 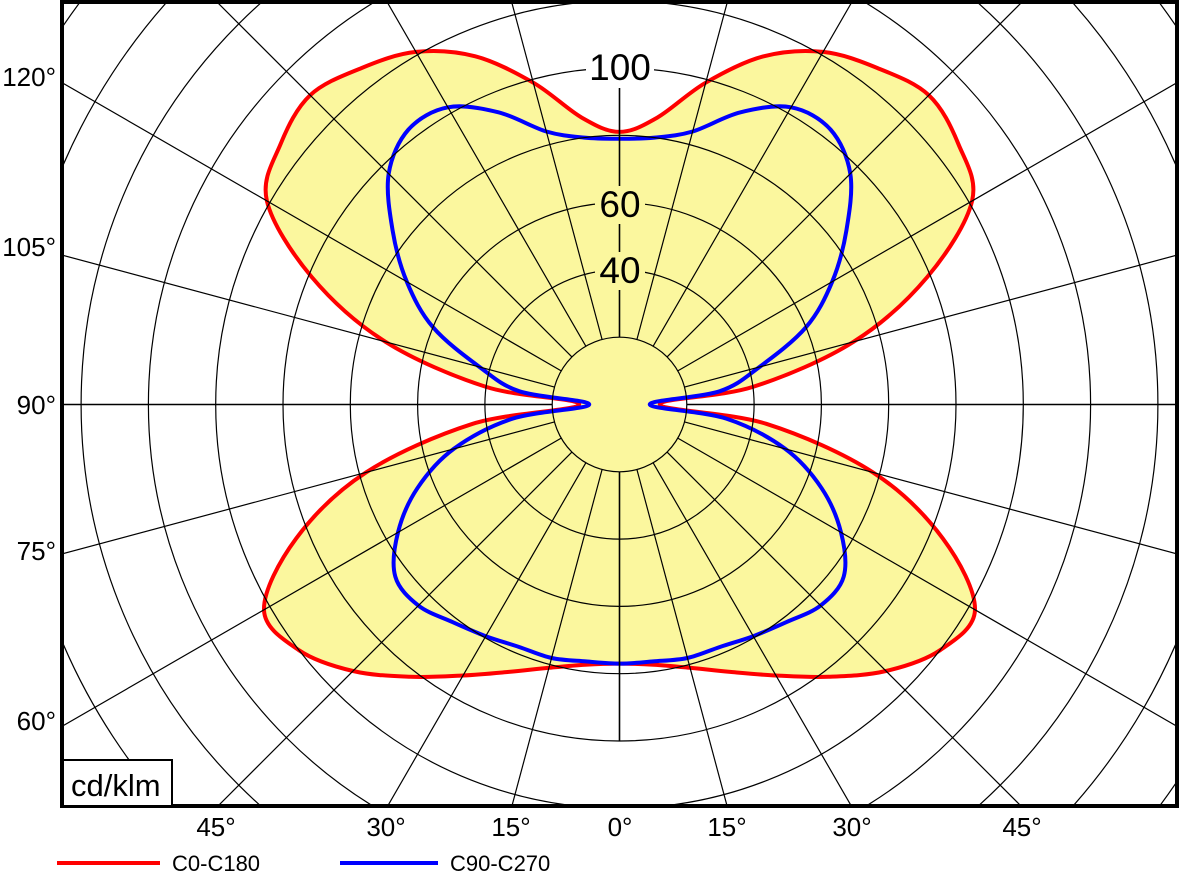 I want to click on left-angle-label-120: 120°, so click(x=29, y=77).